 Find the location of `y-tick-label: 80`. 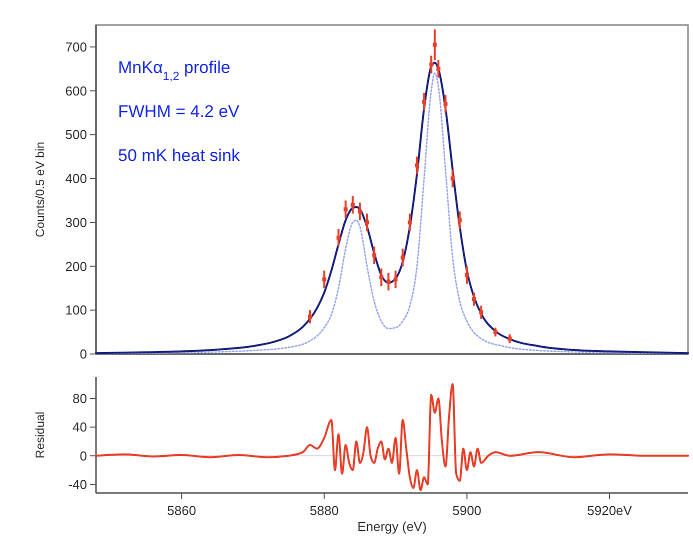

y-tick-label: 80 is located at coordinates (79, 398).